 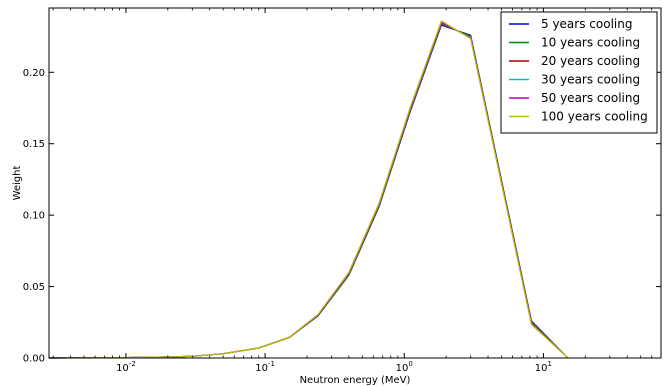 What do you see at coordinates (34, 73) in the screenshot?
I see `y-tick-label: 0.20` at bounding box center [34, 73].